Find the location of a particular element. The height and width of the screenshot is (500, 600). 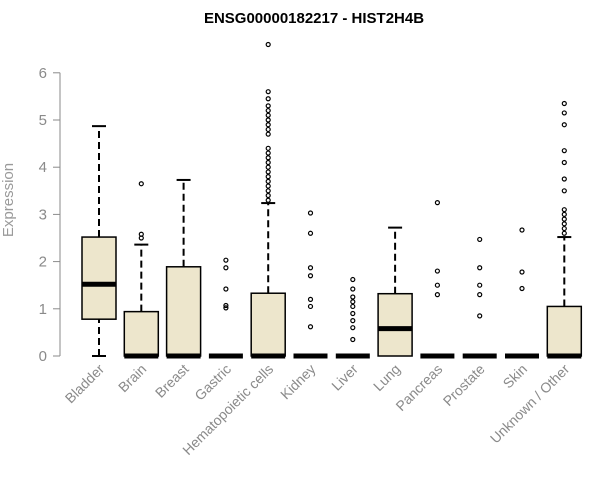

y-tick-label: 6 is located at coordinates (43, 73).